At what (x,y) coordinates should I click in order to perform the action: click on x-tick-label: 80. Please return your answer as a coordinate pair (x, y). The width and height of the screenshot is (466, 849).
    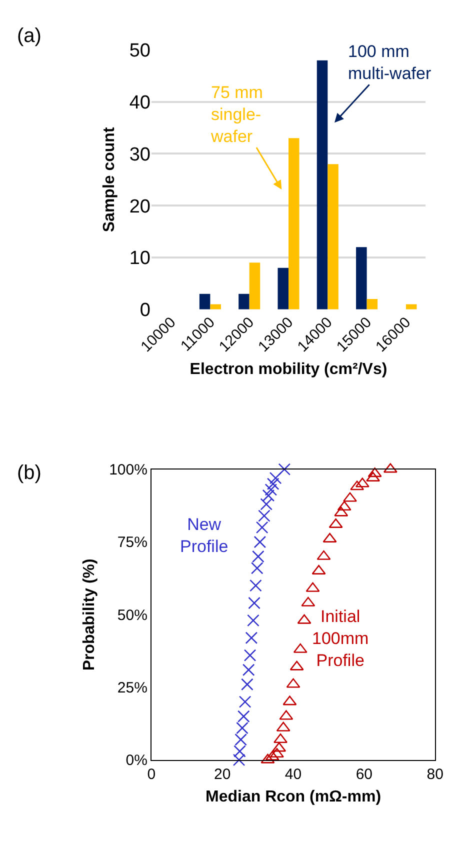
    Looking at the image, I should click on (435, 774).